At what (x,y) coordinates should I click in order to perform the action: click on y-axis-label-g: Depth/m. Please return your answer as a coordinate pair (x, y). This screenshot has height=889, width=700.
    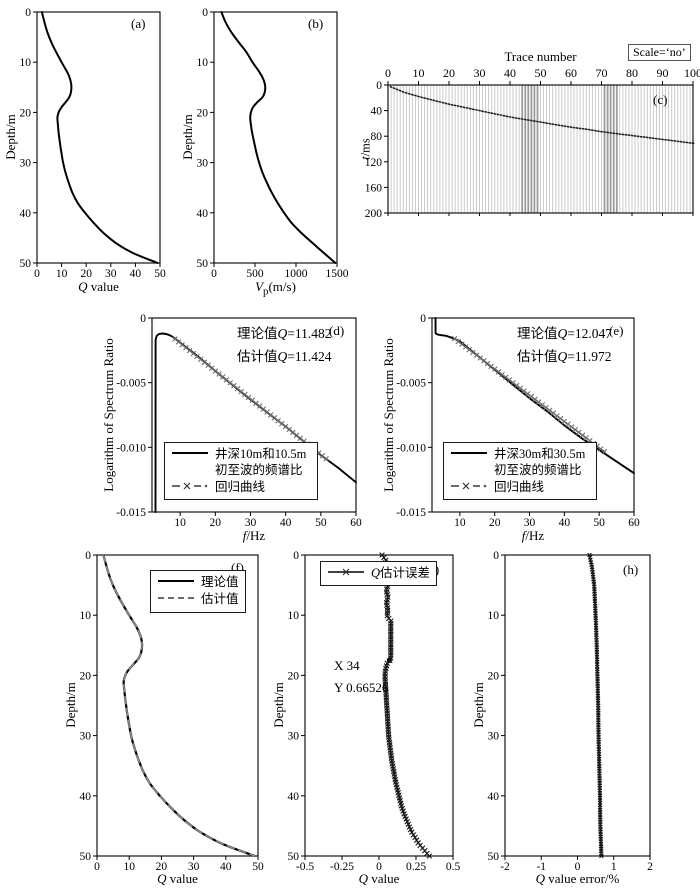
    Looking at the image, I should click on (278, 705).